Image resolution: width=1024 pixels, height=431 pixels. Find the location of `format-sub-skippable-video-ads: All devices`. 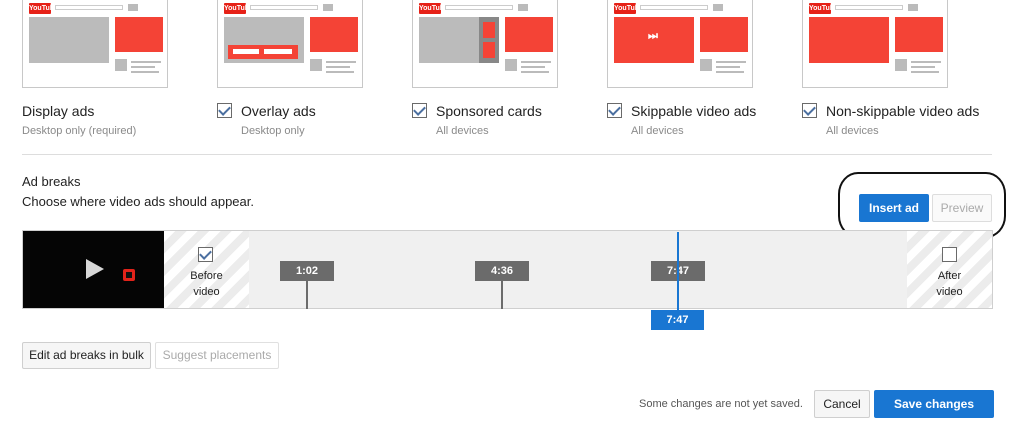

format-sub-skippable-video-ads: All devices is located at coordinates (657, 131).